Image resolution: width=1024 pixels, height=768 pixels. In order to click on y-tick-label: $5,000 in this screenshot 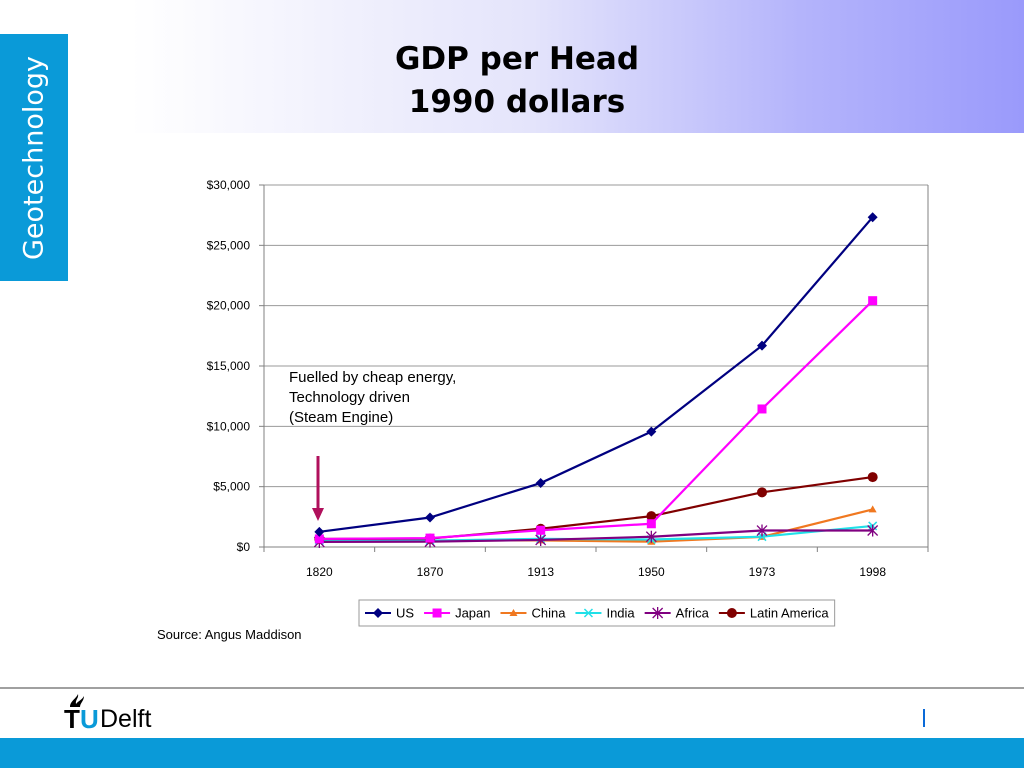, I will do `click(231, 487)`.